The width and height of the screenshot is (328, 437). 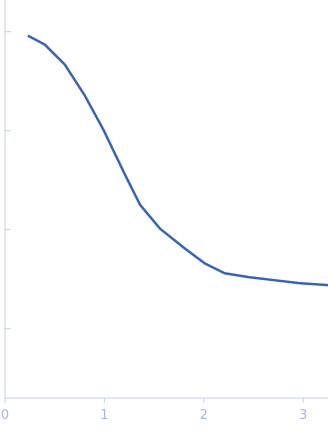 What do you see at coordinates (204, 415) in the screenshot?
I see `x-tick-label: 2` at bounding box center [204, 415].